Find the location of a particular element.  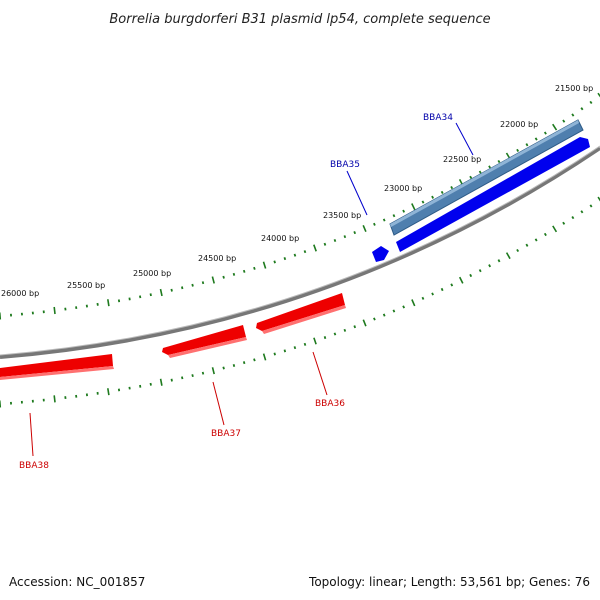

bp-label-26000: 26000 bp is located at coordinates (20, 293).